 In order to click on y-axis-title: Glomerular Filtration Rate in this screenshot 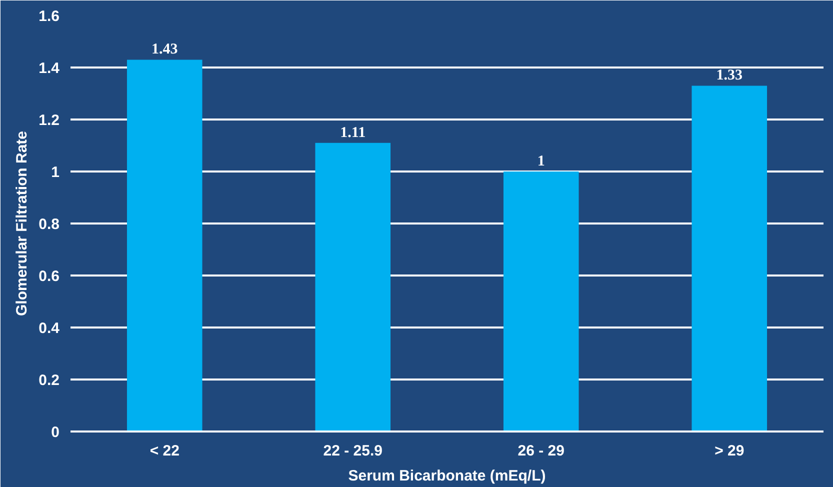, I will do `click(22, 223)`.